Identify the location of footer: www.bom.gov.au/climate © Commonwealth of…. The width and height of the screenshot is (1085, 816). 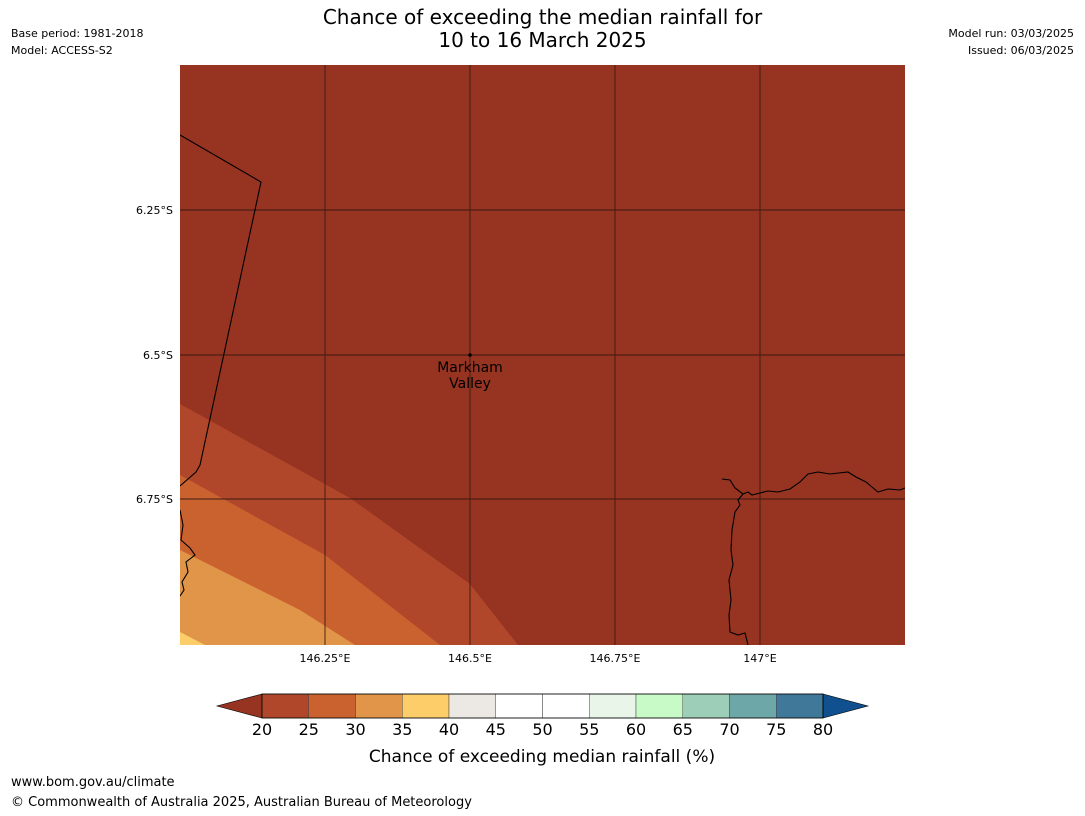
(241, 793).